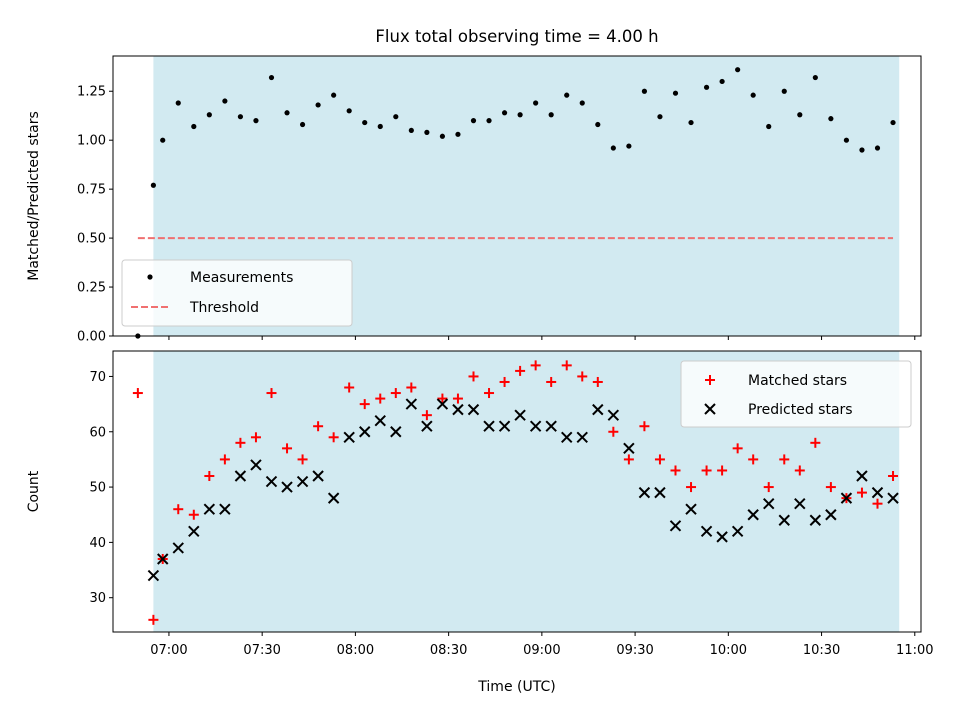 Image resolution: width=960 pixels, height=720 pixels. What do you see at coordinates (91, 239) in the screenshot?
I see `y-tick-label-top: 0.50` at bounding box center [91, 239].